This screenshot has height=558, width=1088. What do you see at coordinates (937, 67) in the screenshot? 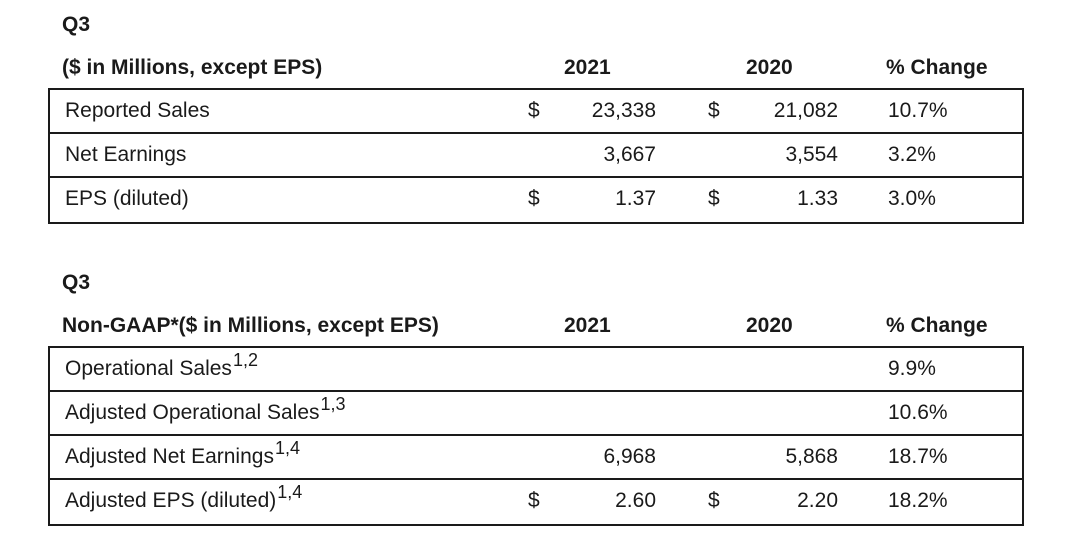
I see `reported-col-change: % Change` at bounding box center [937, 67].